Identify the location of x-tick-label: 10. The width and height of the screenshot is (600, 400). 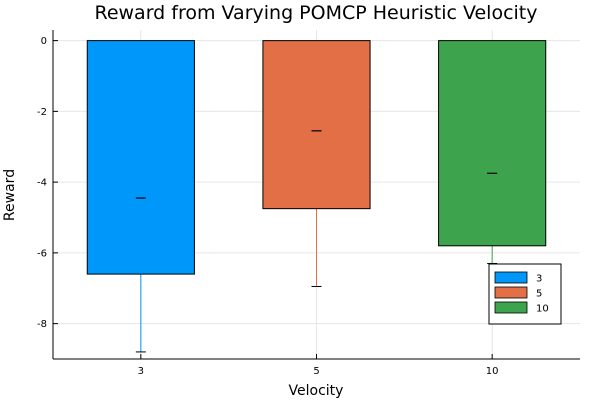
(492, 371).